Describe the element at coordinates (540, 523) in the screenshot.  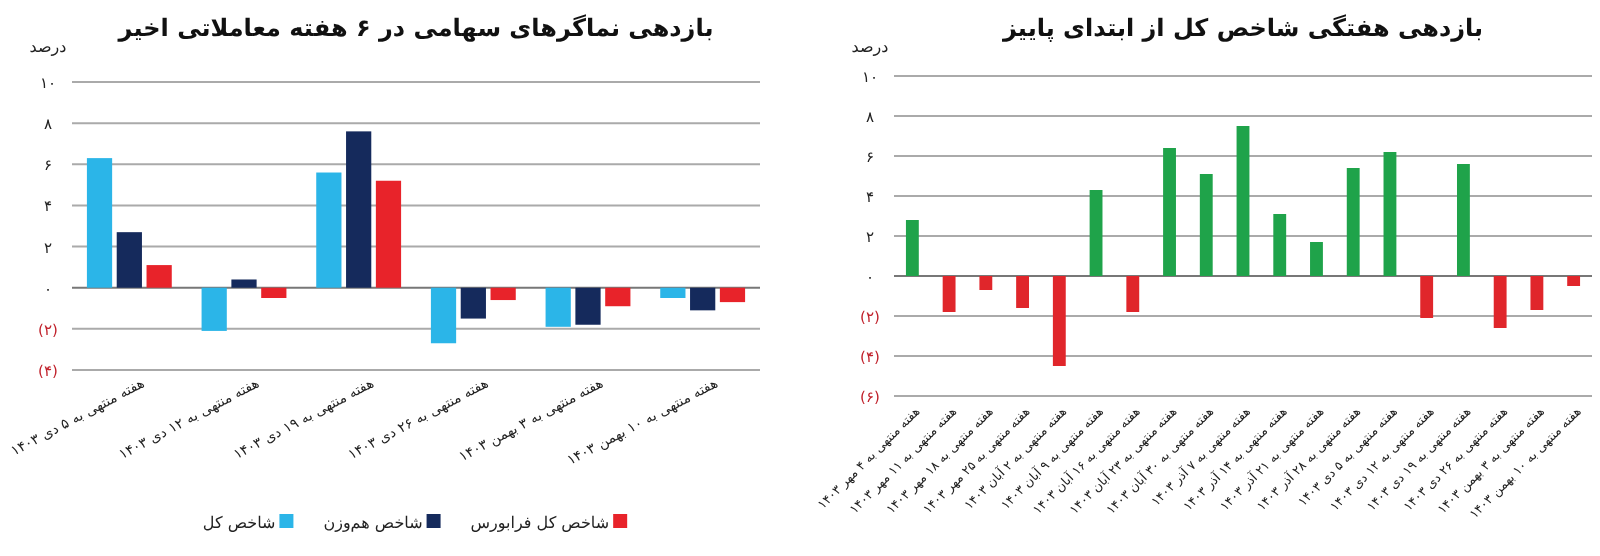
I see `legend-label: شاخص کل فرابورس` at that location.